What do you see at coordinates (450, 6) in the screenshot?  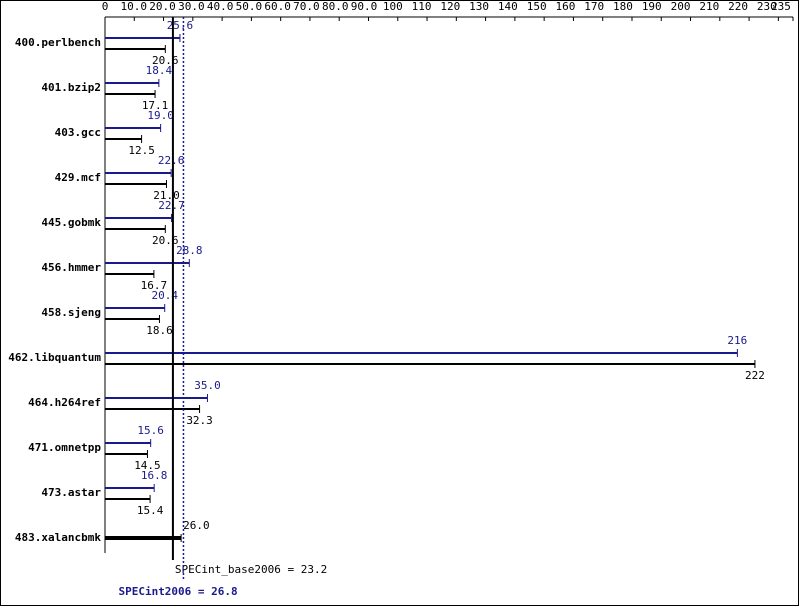 I see `x-tick-label: 120` at bounding box center [450, 6].